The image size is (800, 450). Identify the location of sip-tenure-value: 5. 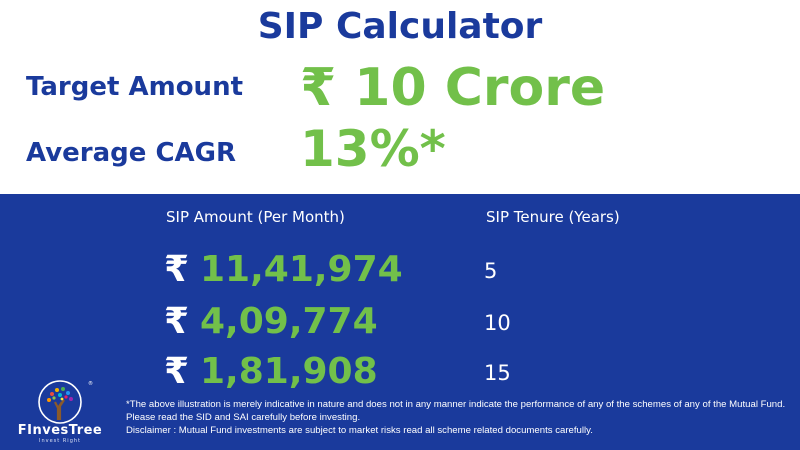
(491, 271).